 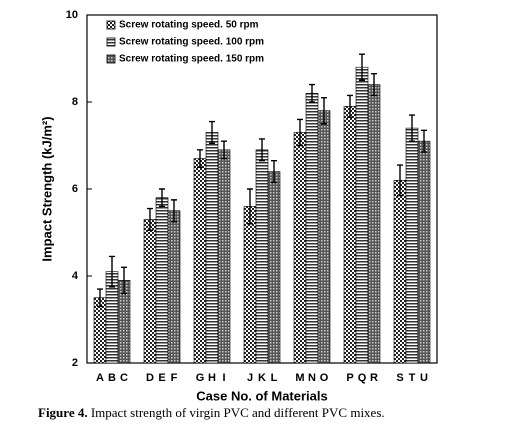 I want to click on x-tick-label: M, so click(x=299, y=378).